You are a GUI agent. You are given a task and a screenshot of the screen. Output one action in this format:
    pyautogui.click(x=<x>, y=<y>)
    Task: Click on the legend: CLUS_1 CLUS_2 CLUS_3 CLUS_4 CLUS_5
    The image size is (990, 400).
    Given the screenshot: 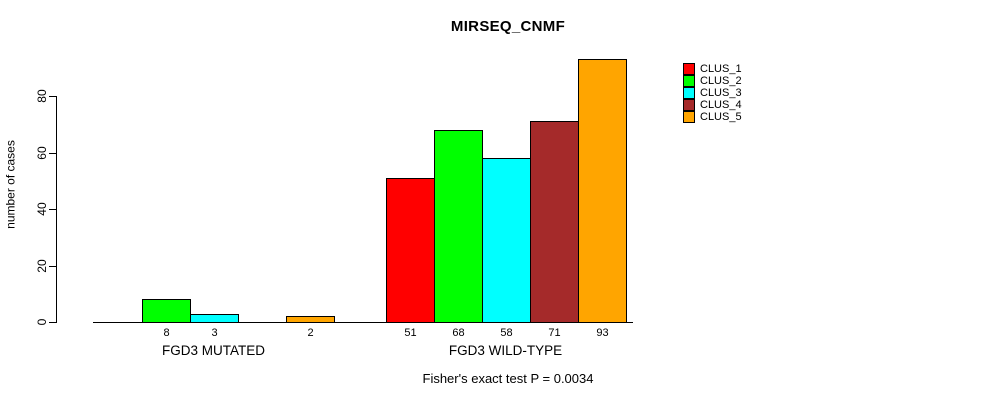 What is the action you would take?
    pyautogui.click(x=712, y=93)
    